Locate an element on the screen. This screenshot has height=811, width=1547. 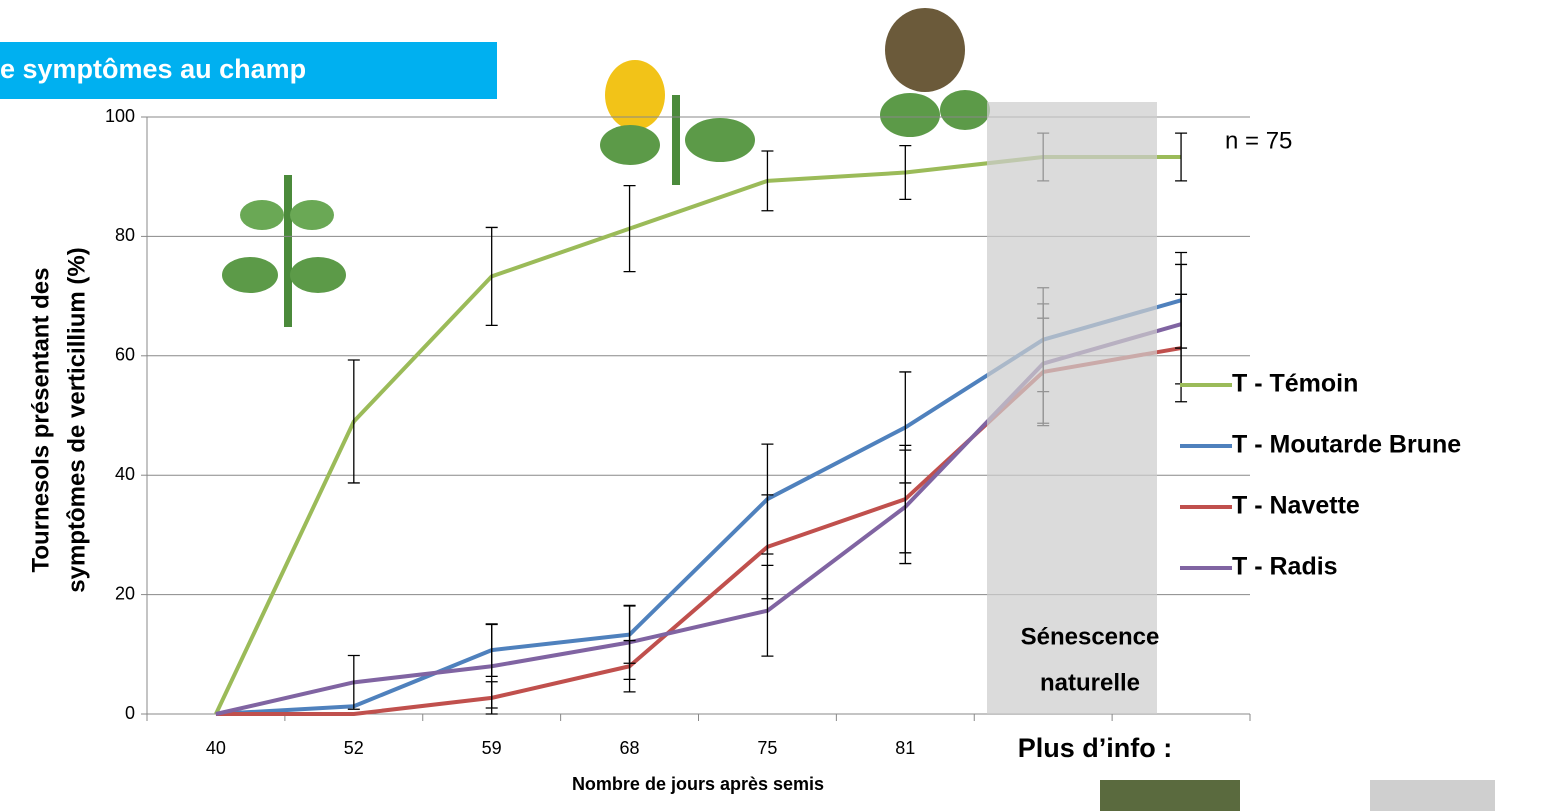
annotation: n = 75 is located at coordinates (1258, 140).